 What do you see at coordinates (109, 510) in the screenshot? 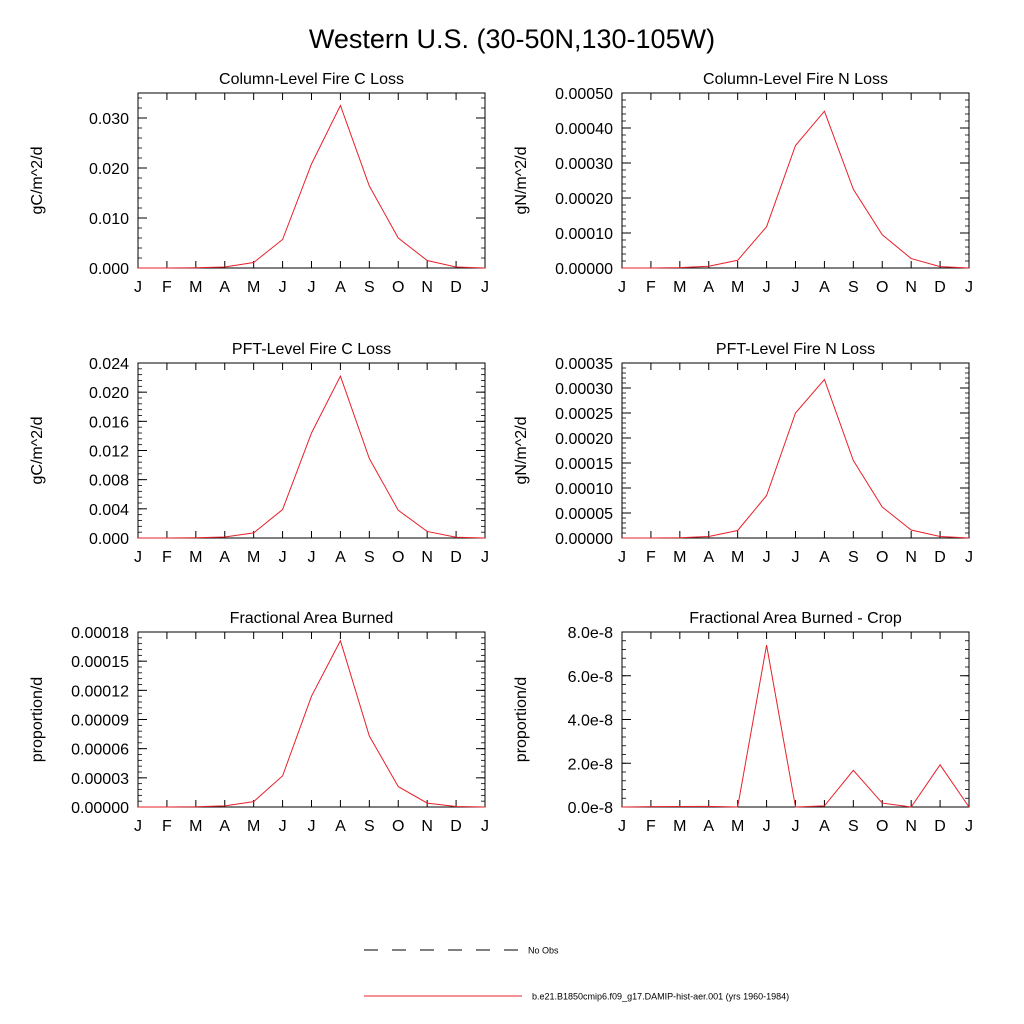
I see `y-tick-label: 0.004` at bounding box center [109, 510].